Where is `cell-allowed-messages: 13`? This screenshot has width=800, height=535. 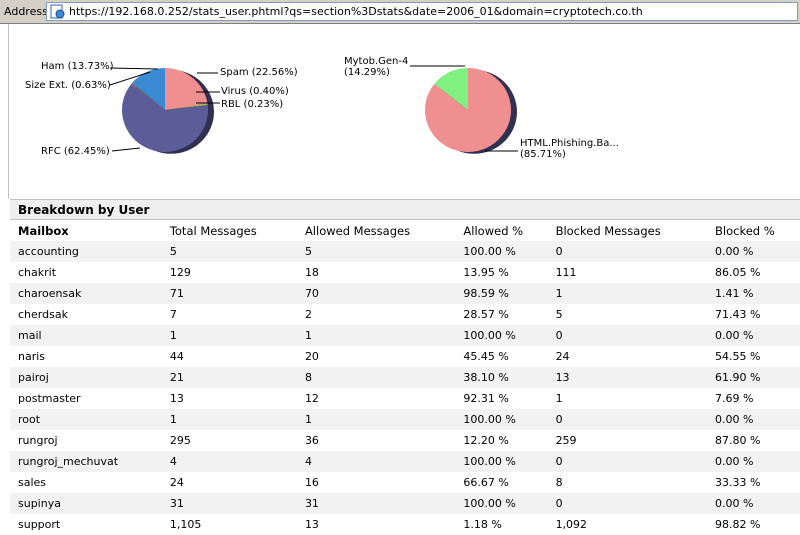 cell-allowed-messages: 13 is located at coordinates (376, 524).